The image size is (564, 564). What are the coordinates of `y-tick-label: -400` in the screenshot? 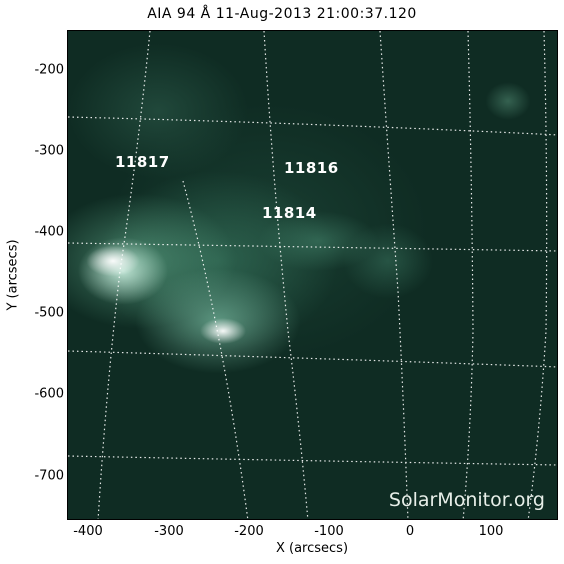 It's located at (49, 232).